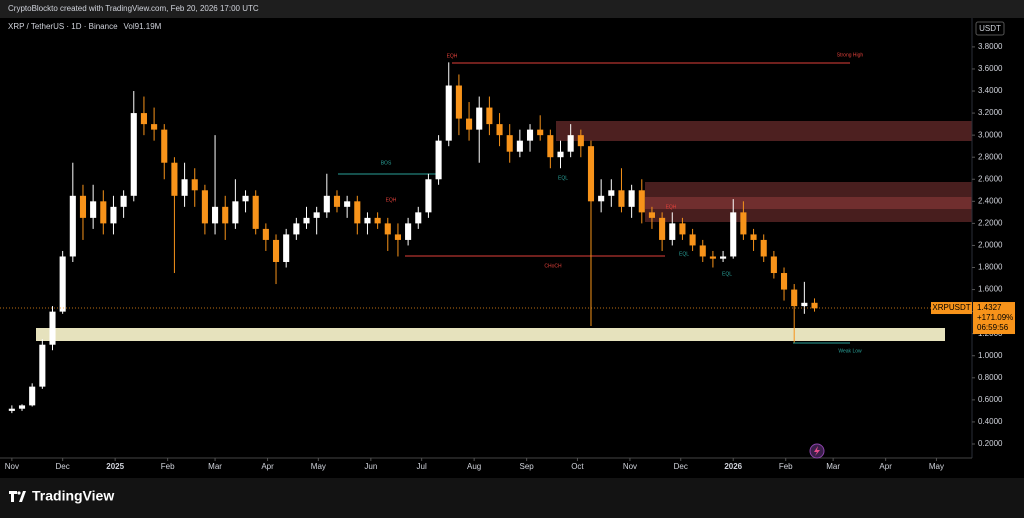 The height and width of the screenshot is (518, 1024). I want to click on annotation: BOS, so click(386, 163).